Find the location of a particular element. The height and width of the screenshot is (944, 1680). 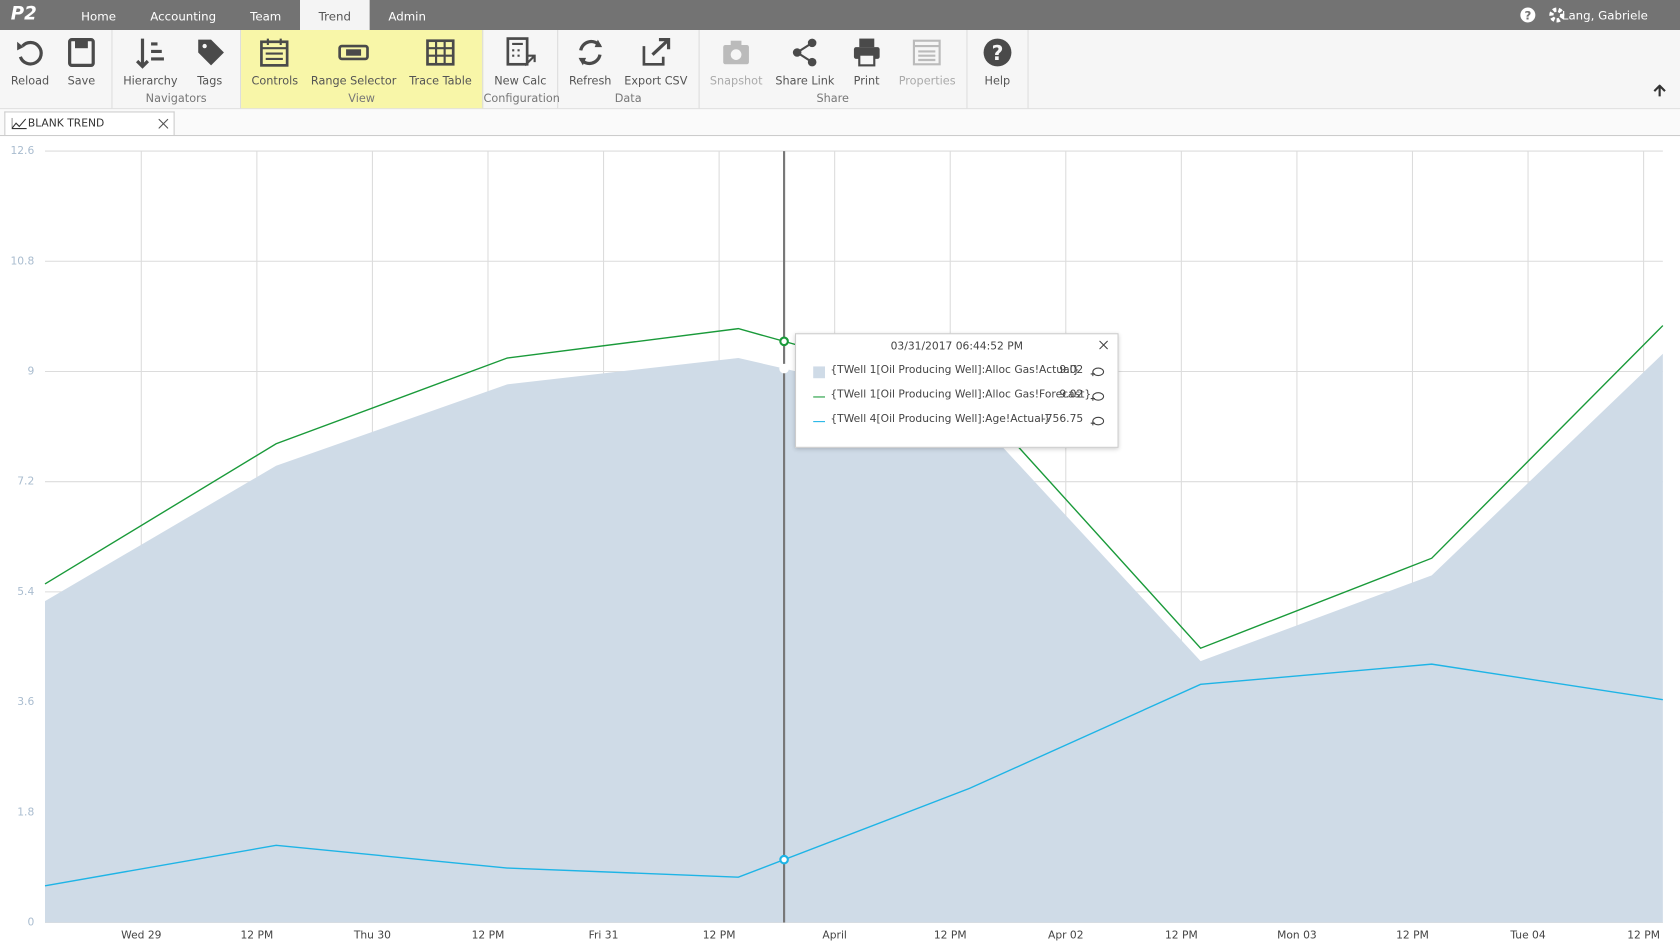

ribbon-button: Trace Table is located at coordinates (440, 69).